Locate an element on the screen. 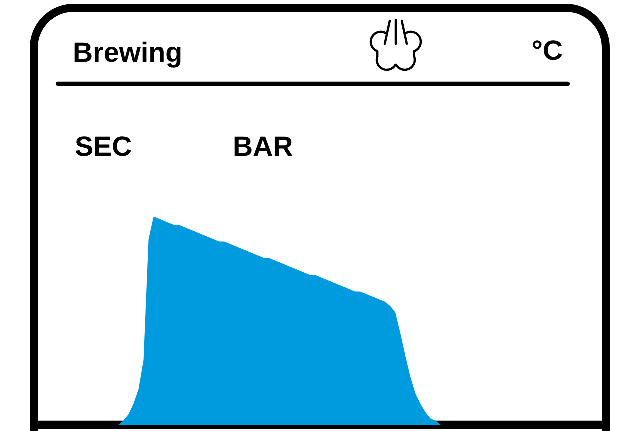  text: SEC is located at coordinates (104, 146).